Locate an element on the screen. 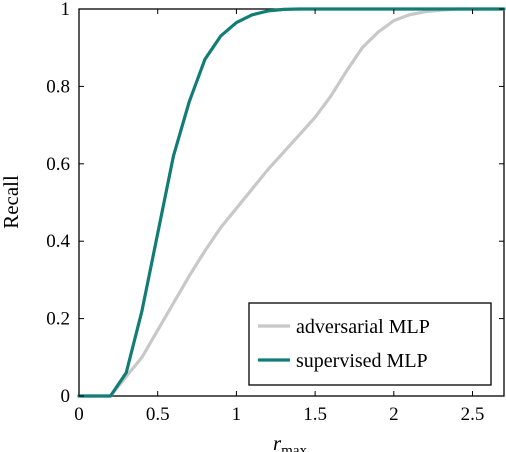 This screenshot has height=452, width=506. x-axis-label-main: r is located at coordinates (277, 441).